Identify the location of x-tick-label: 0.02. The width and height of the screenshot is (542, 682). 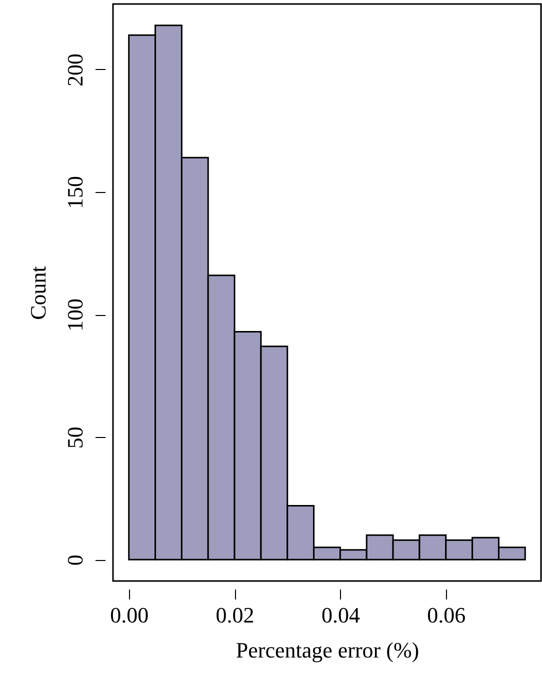
(235, 615).